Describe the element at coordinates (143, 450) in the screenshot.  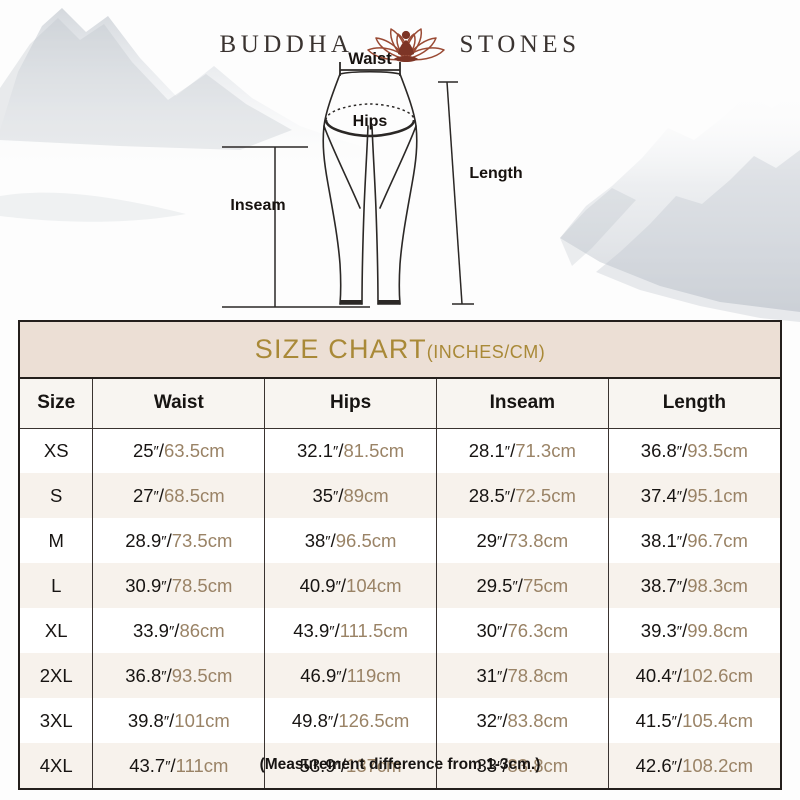
I see `value-inches: 25` at that location.